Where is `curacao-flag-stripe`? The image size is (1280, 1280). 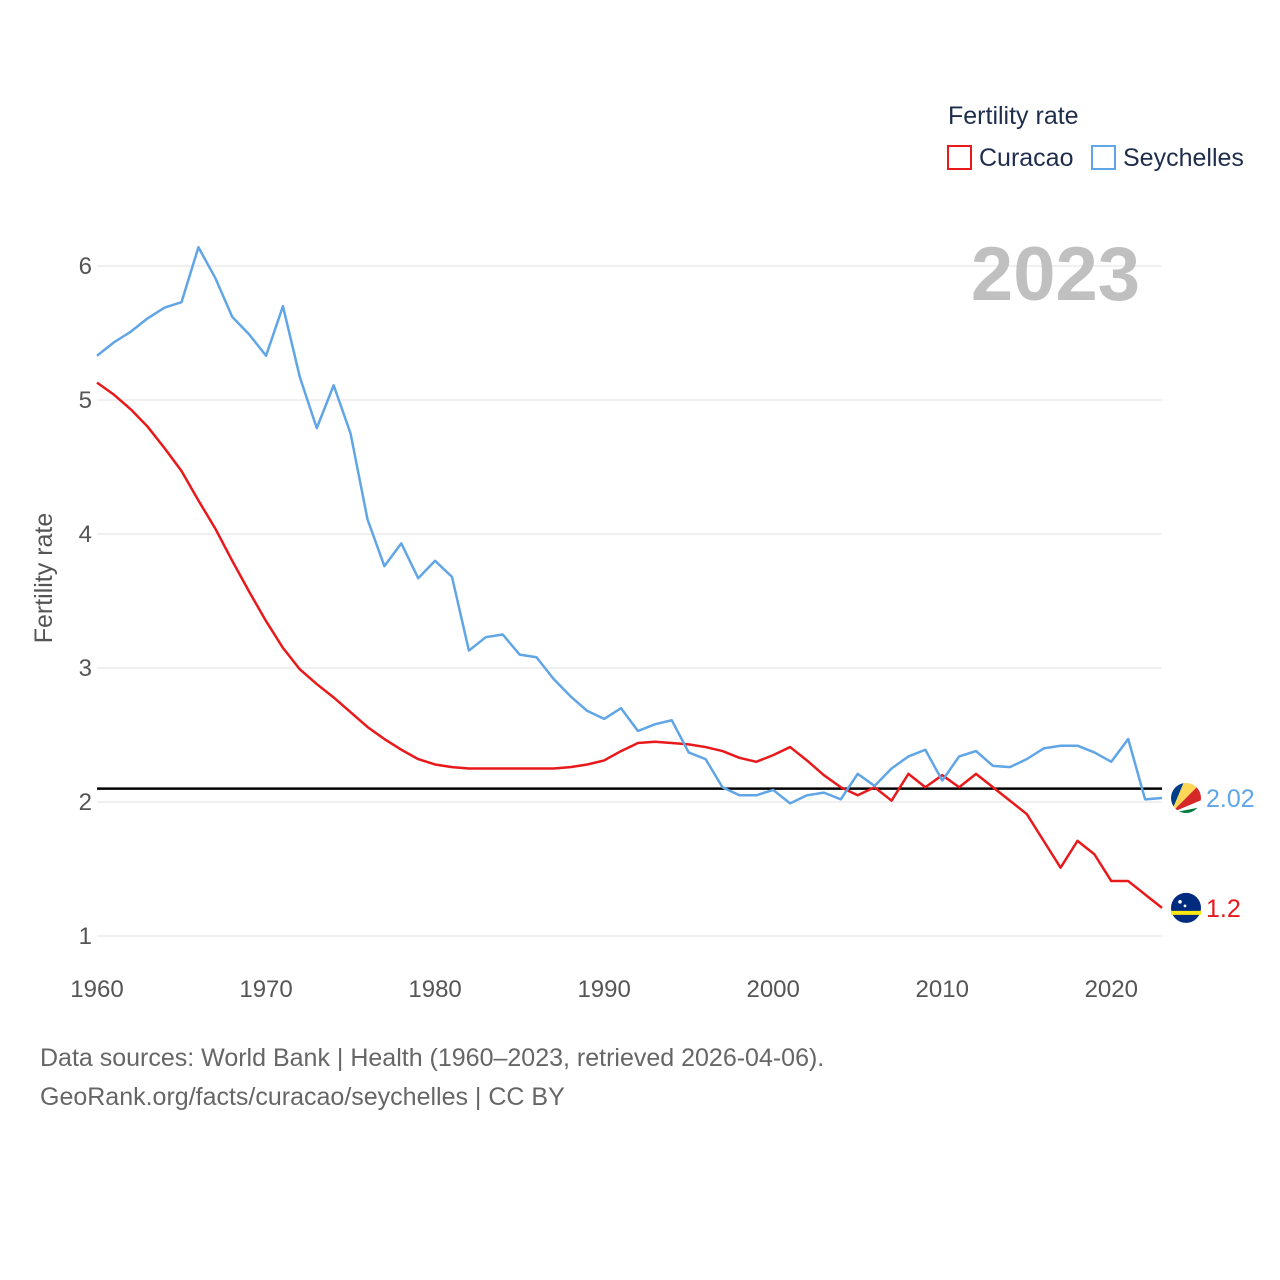 curacao-flag-stripe is located at coordinates (1186, 912).